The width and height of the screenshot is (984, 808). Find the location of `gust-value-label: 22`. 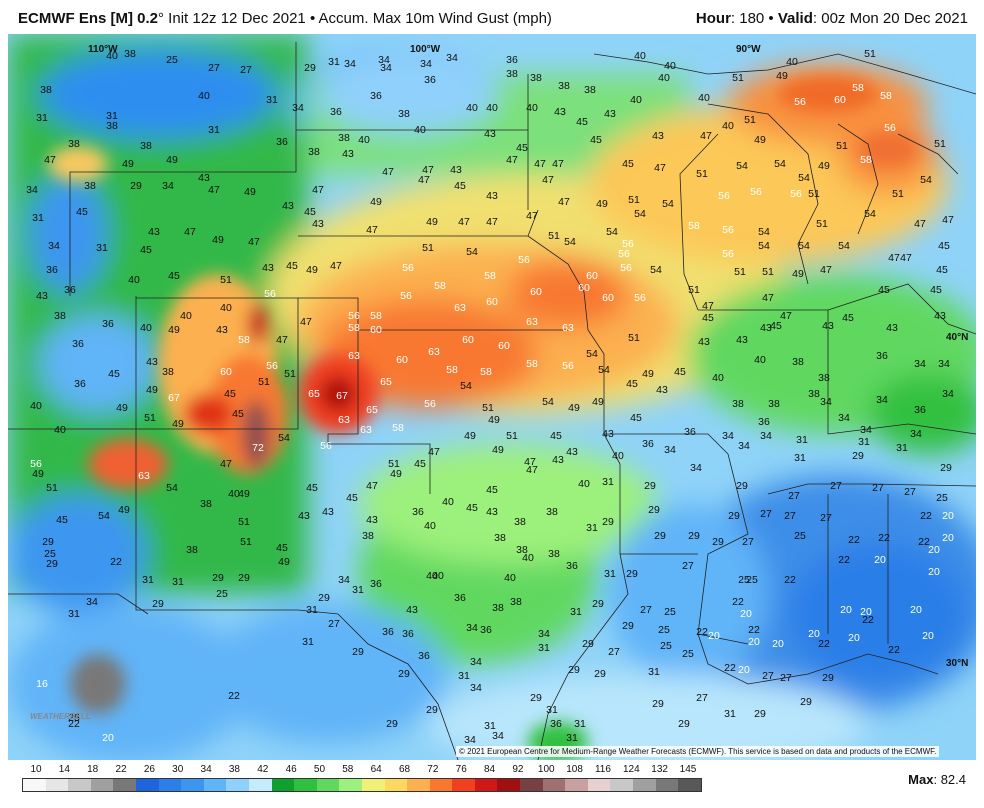

gust-value-label: 22 is located at coordinates (74, 724).